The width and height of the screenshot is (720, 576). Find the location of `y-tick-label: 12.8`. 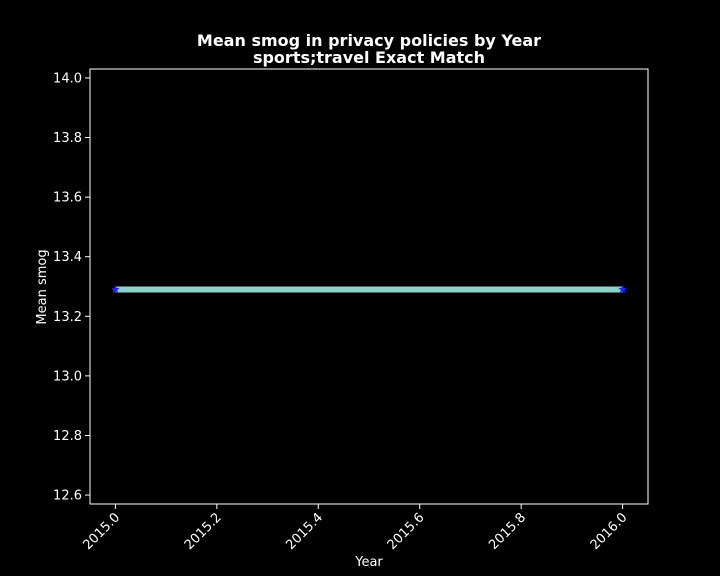

y-tick-label: 12.8 is located at coordinates (67, 436).